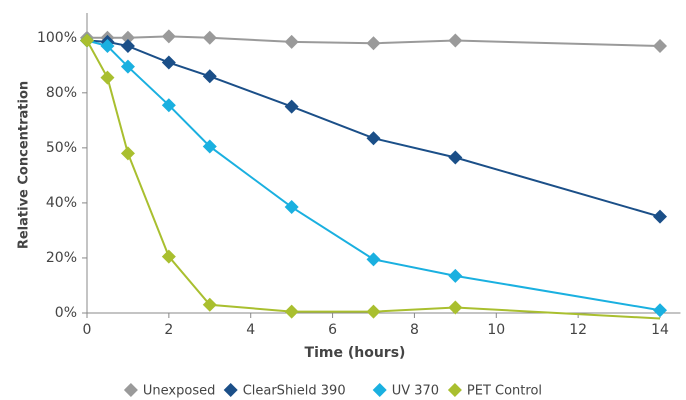 This screenshot has width=686, height=400. Describe the element at coordinates (168, 330) in the screenshot. I see `x-tick-label: 2` at that location.